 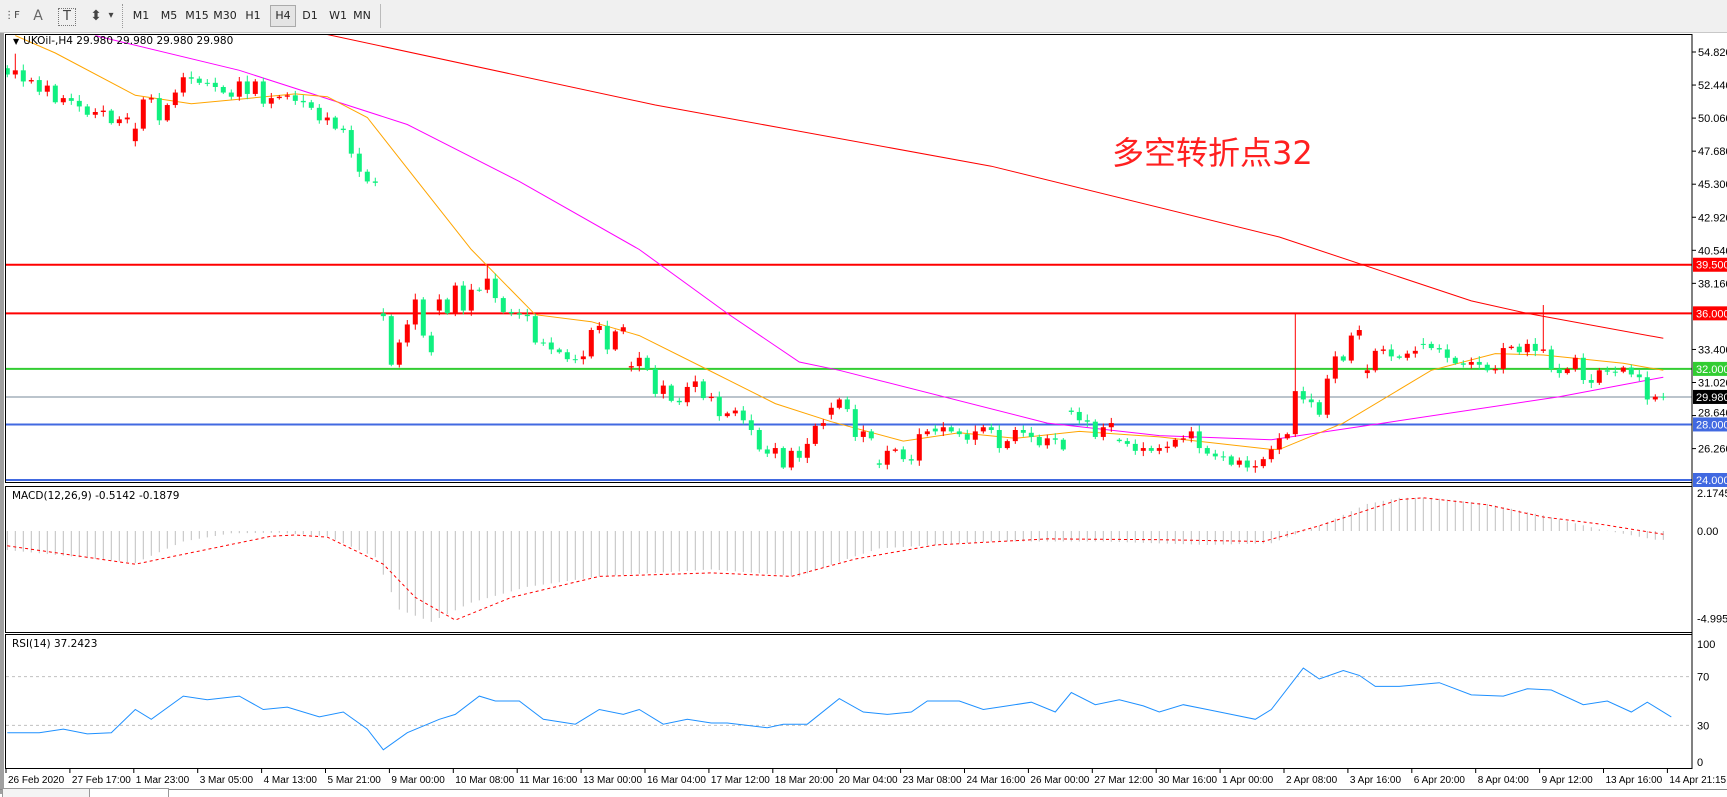 I want to click on time-axis-label: 1 Apr 00:00, so click(x=1248, y=780).